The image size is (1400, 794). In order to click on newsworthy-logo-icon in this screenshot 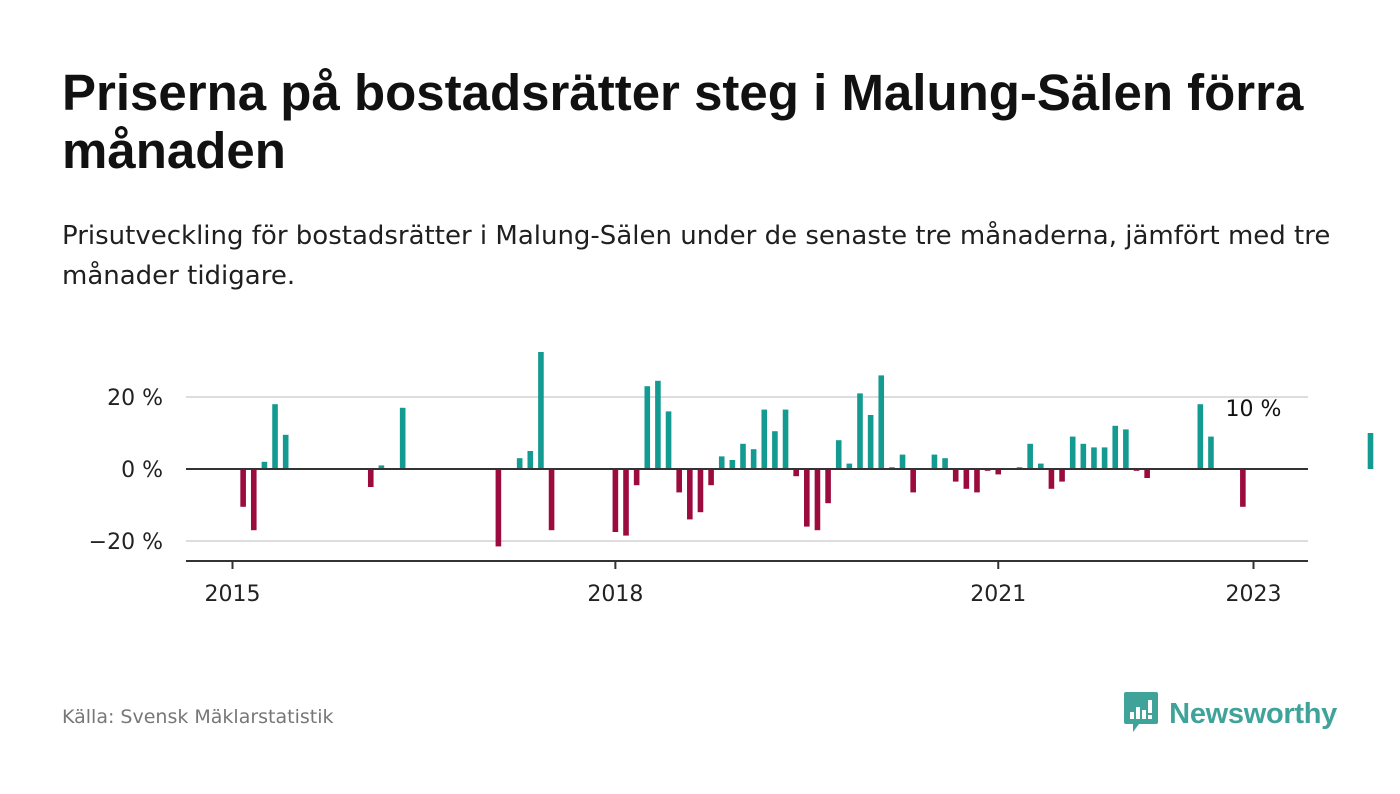, I will do `click(1141, 714)`.